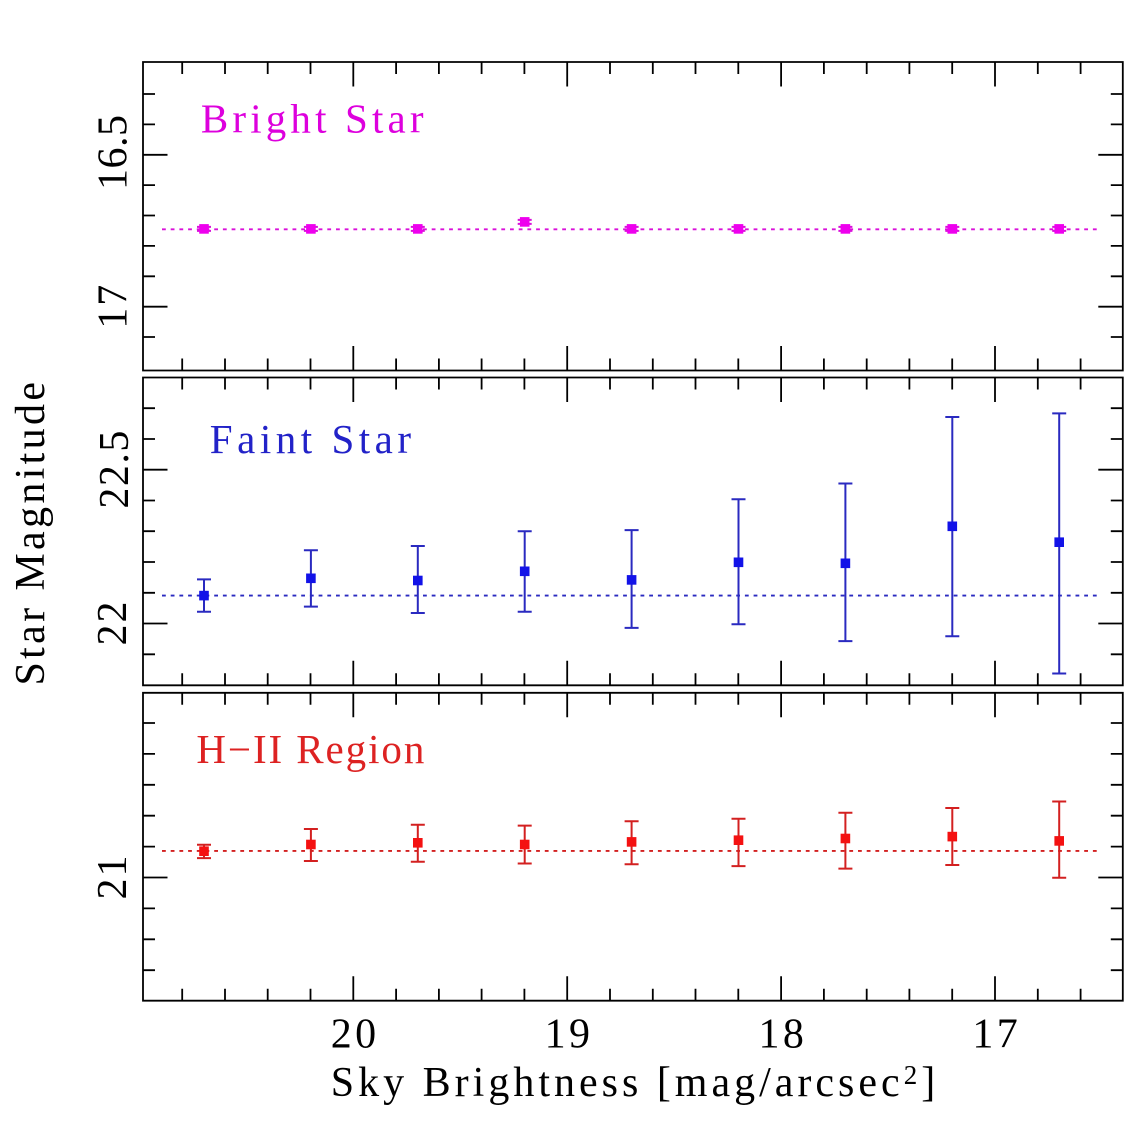  Describe the element at coordinates (115, 469) in the screenshot. I see `svg-text: 22.5` at that location.